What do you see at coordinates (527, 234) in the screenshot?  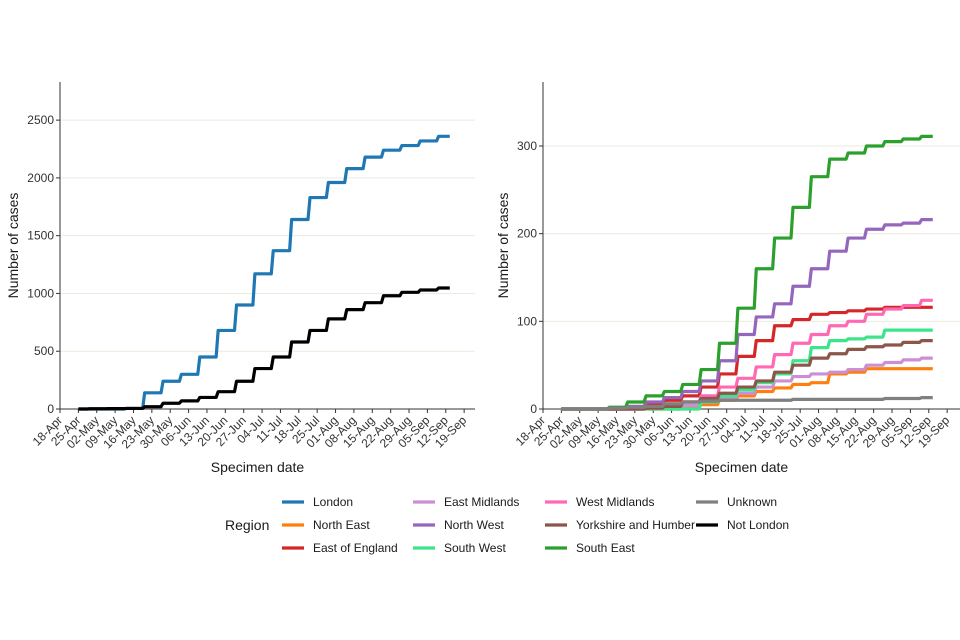 I see `y-tick-label: 200` at bounding box center [527, 234].